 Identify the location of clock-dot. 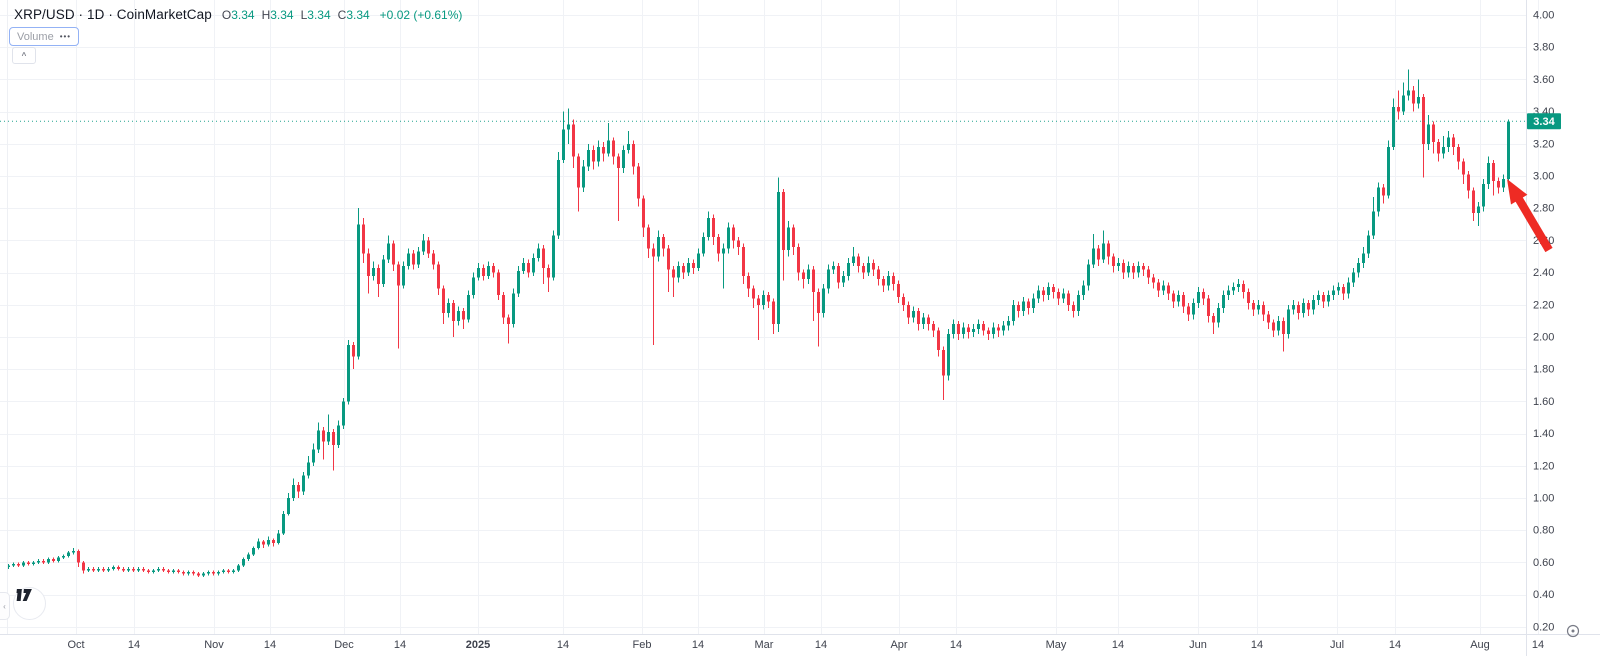
(1573, 631).